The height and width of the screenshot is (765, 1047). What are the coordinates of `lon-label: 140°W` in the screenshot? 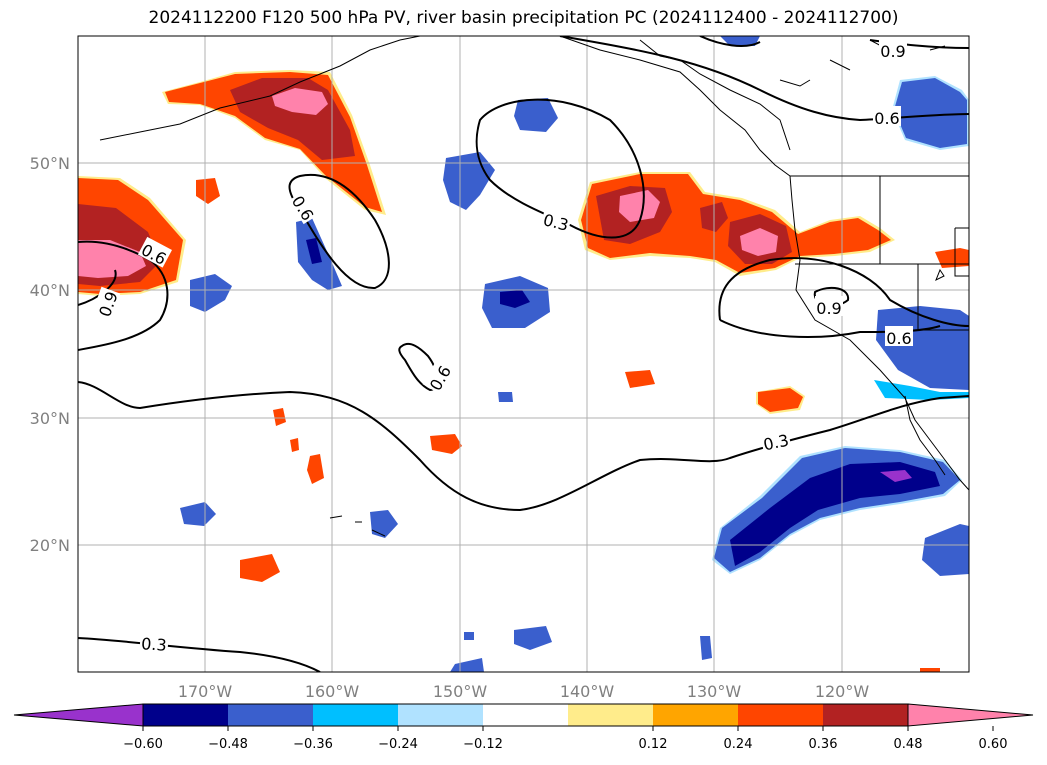 It's located at (587, 691).